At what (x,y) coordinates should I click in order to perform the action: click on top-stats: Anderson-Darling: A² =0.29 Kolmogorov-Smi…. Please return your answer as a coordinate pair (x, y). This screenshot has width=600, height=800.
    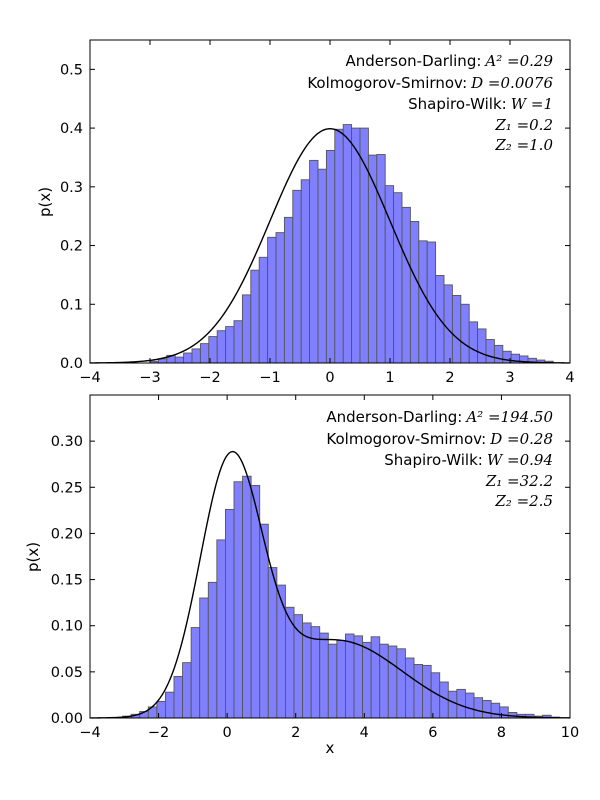
    Looking at the image, I should click on (430, 103).